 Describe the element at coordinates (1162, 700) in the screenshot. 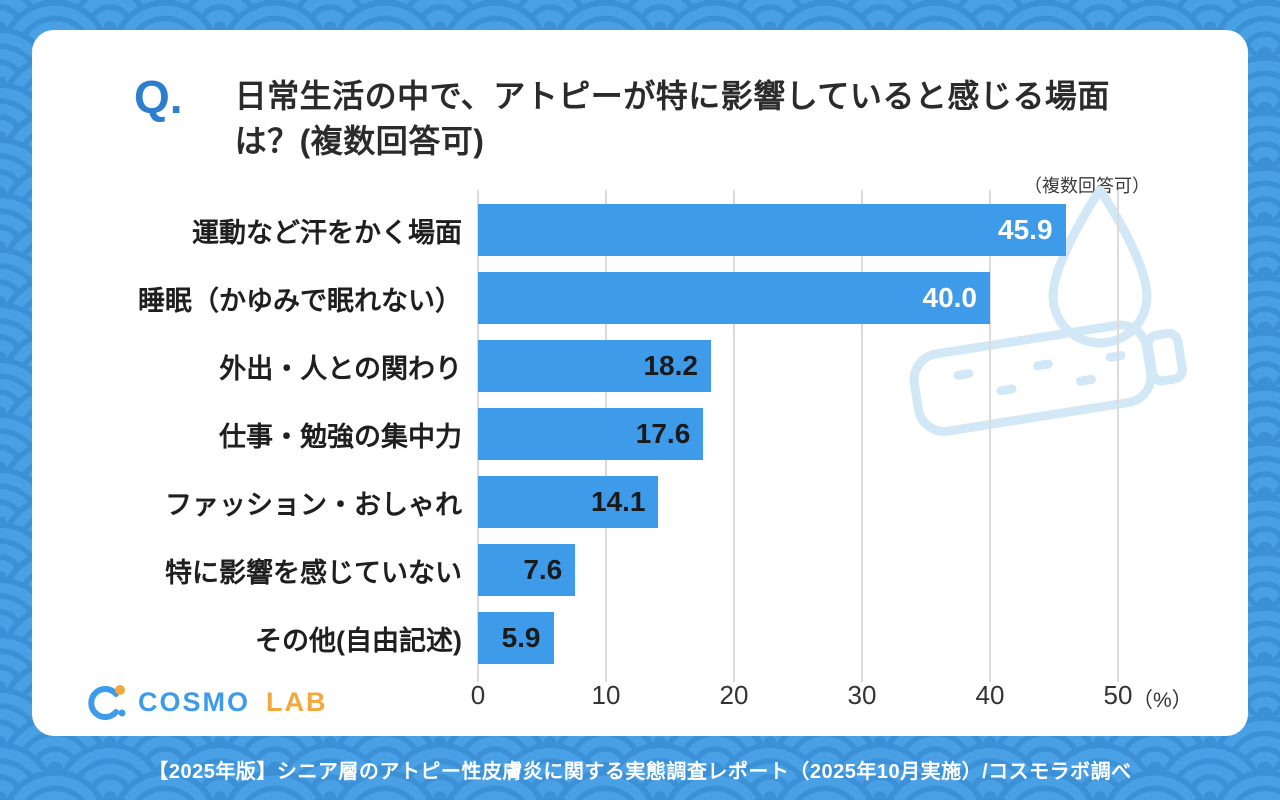

I see `x-axis-unit: （%）` at that location.